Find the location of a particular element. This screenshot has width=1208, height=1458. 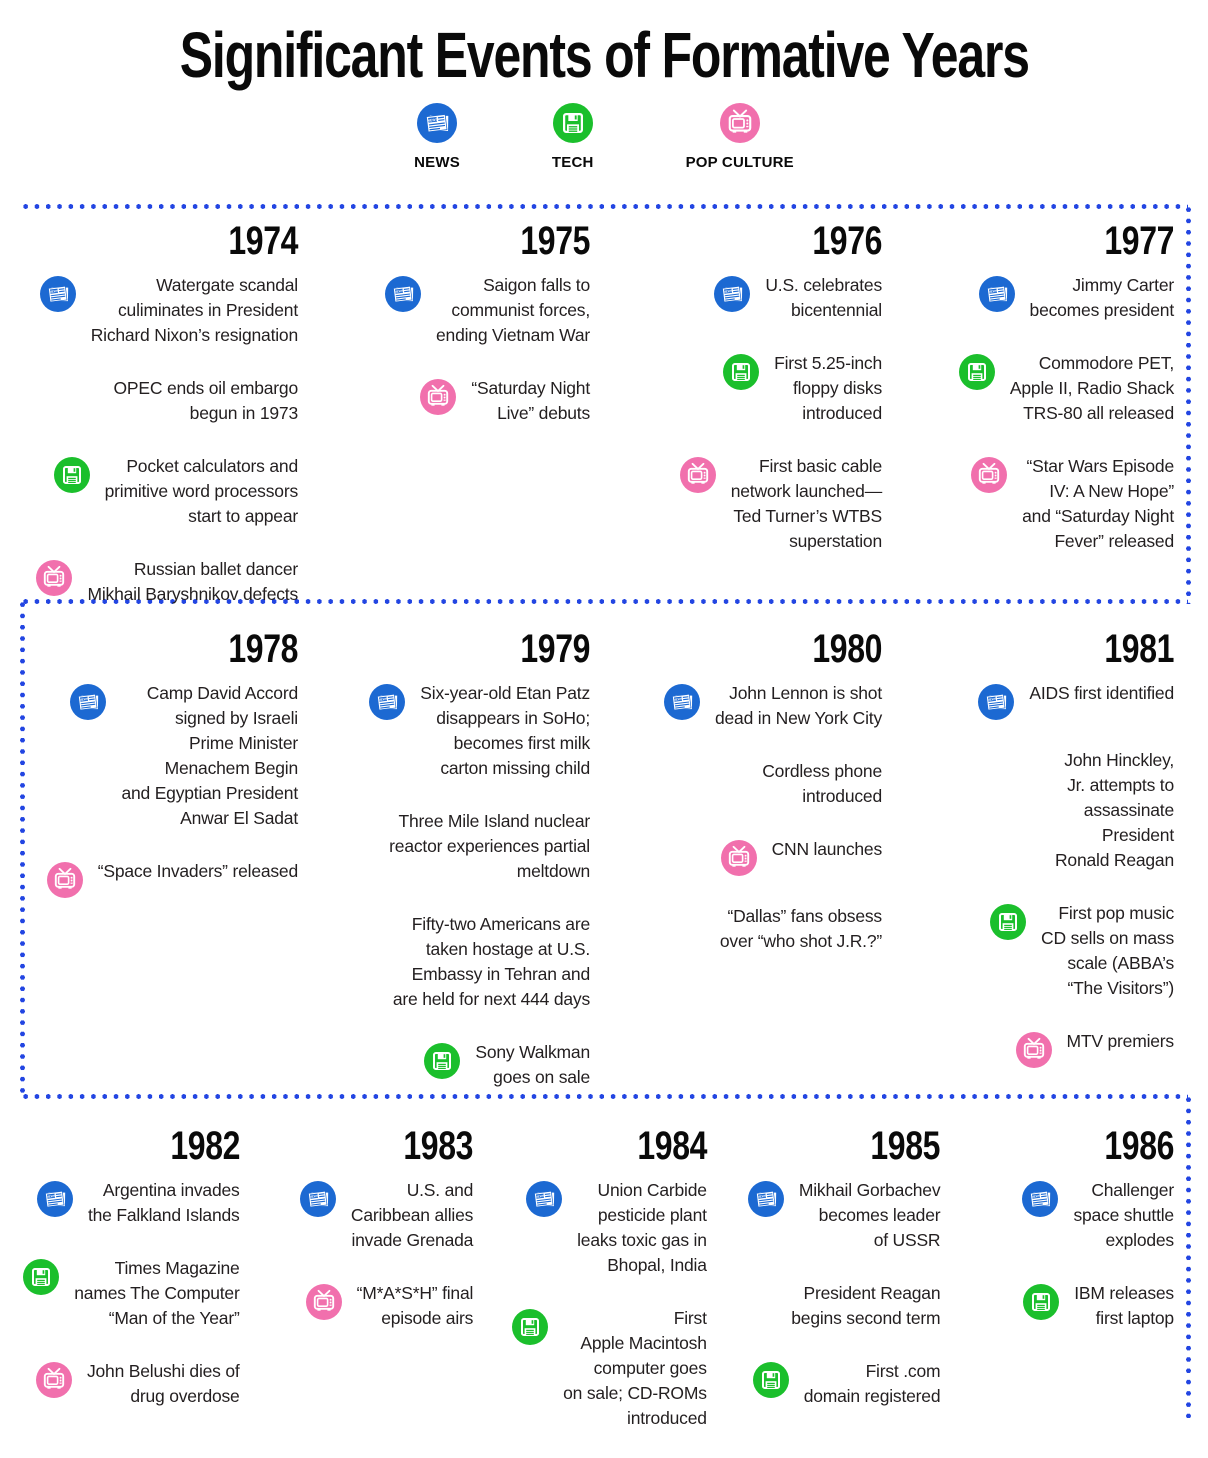

event-item: President Reagan begins second term is located at coordinates (832, 1306).